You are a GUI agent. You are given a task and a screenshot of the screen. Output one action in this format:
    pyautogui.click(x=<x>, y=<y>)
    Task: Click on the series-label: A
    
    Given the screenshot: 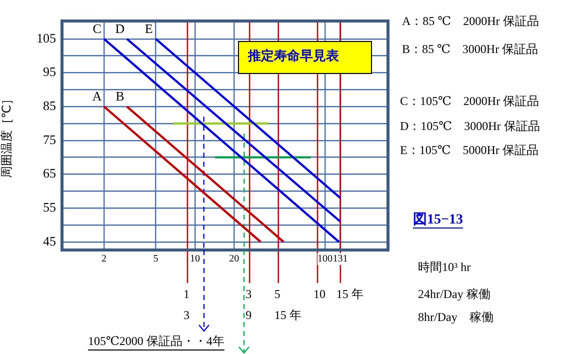 What is the action you would take?
    pyautogui.click(x=97, y=96)
    